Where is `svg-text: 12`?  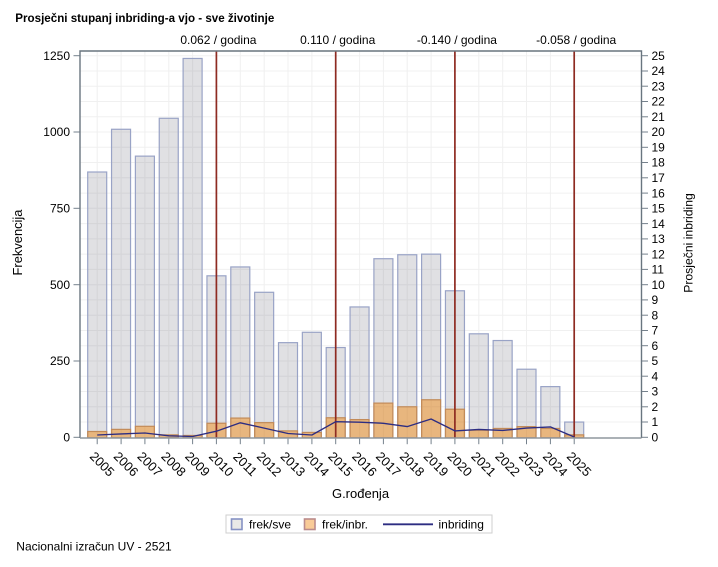
svg-text: 12 is located at coordinates (659, 254).